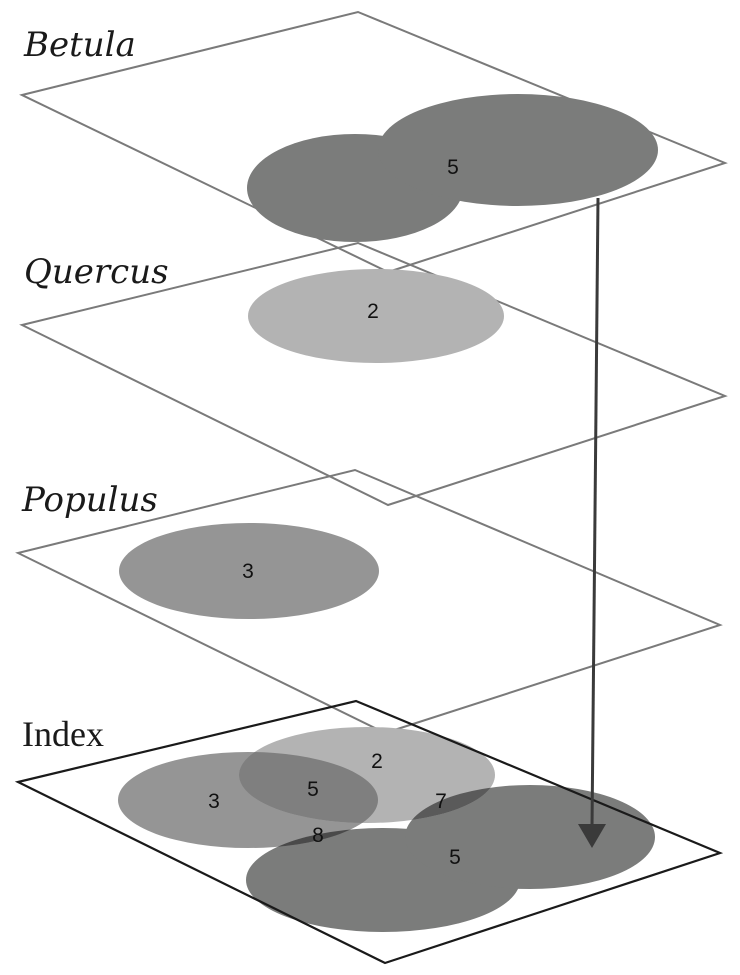  What do you see at coordinates (313, 789) in the screenshot?
I see `index-value-populus-quercus: 5` at bounding box center [313, 789].